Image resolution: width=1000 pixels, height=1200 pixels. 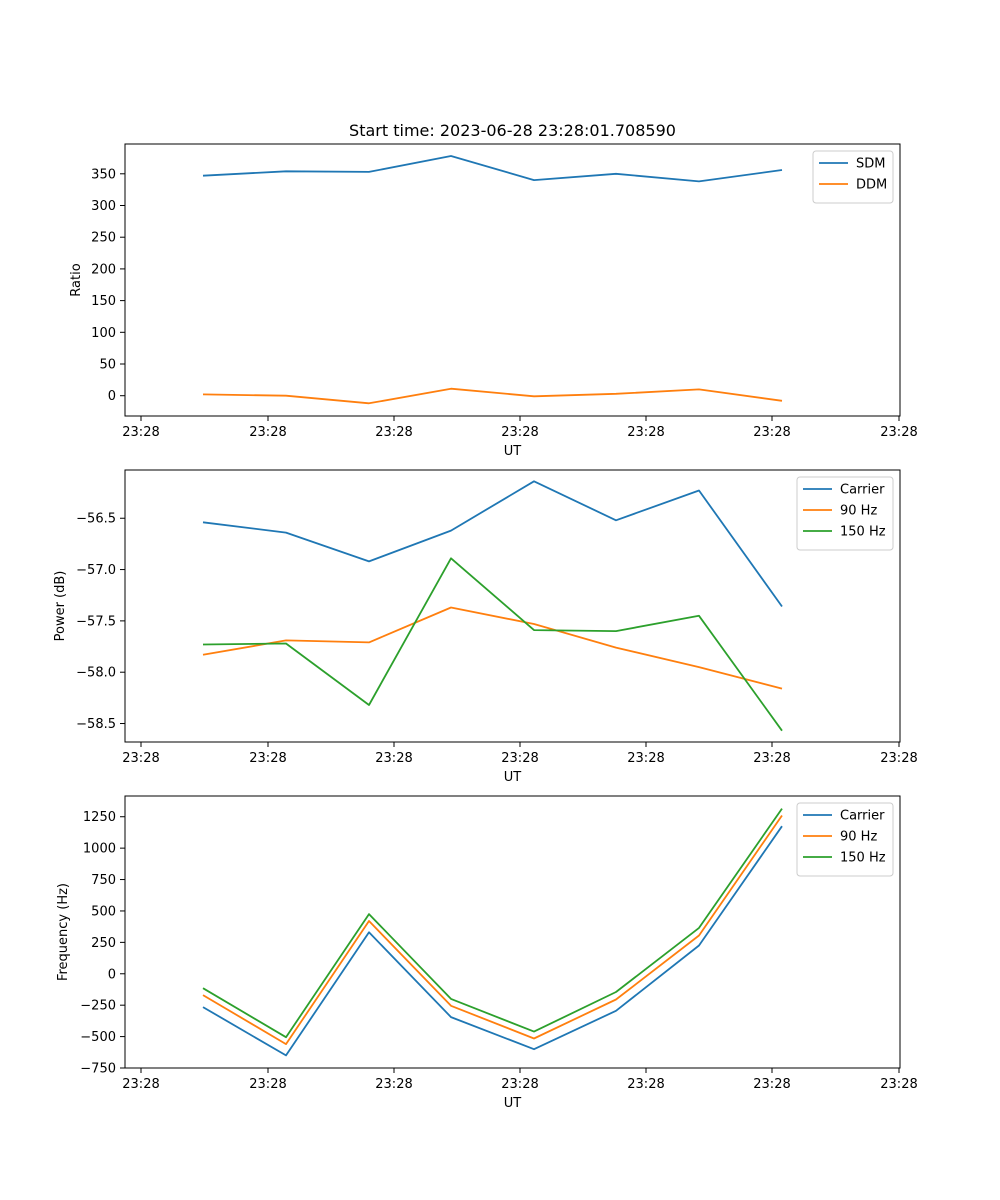 What do you see at coordinates (103, 269) in the screenshot?
I see `y-tick-label: 200` at bounding box center [103, 269].